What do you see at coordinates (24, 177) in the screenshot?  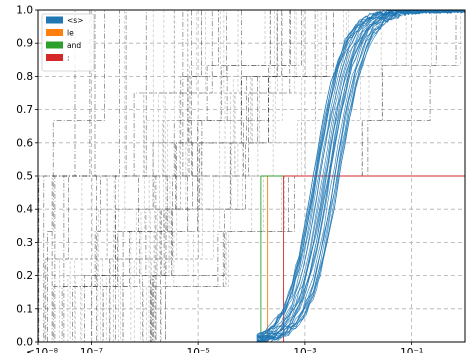 I see `y-tick-label: 0.5` at bounding box center [24, 177].